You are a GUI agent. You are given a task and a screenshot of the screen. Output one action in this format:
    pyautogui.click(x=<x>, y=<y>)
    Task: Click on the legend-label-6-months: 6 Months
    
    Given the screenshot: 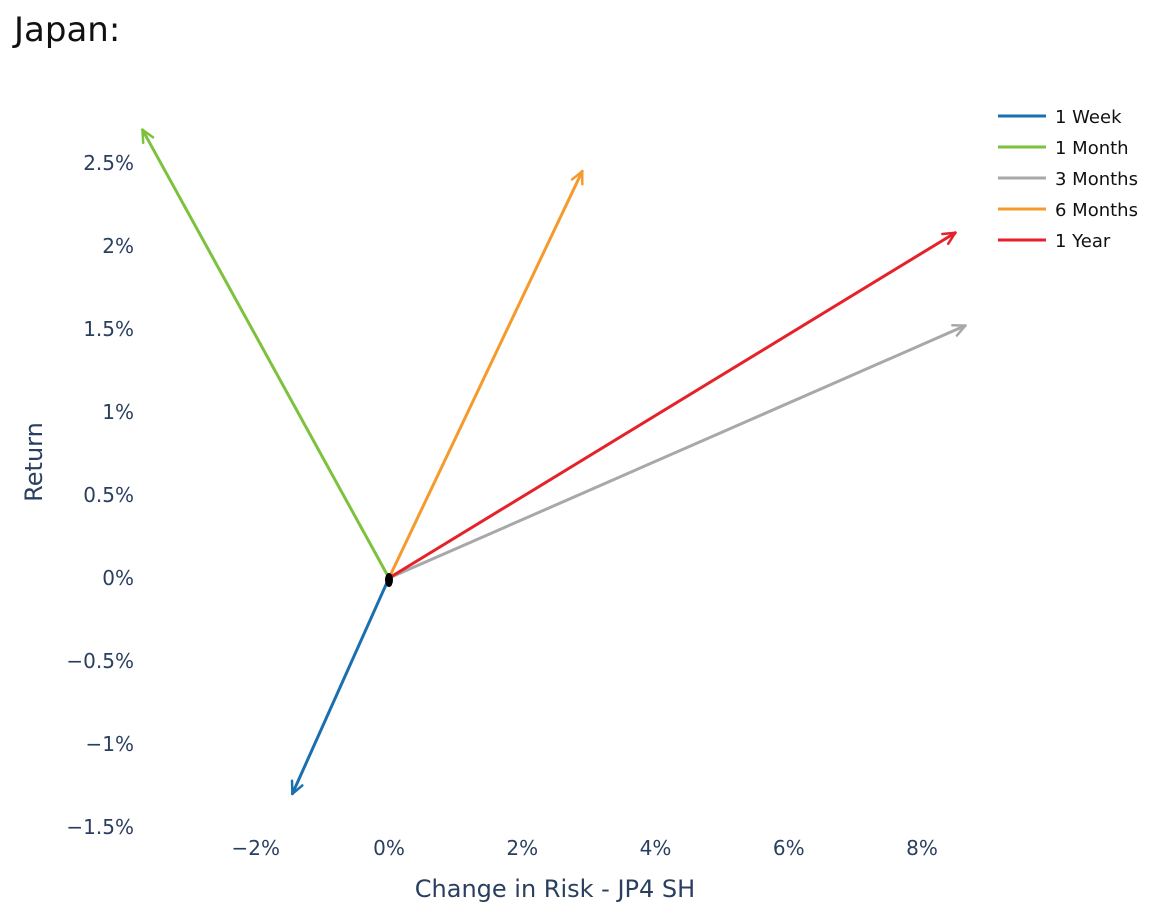 What is the action you would take?
    pyautogui.click(x=1096, y=210)
    